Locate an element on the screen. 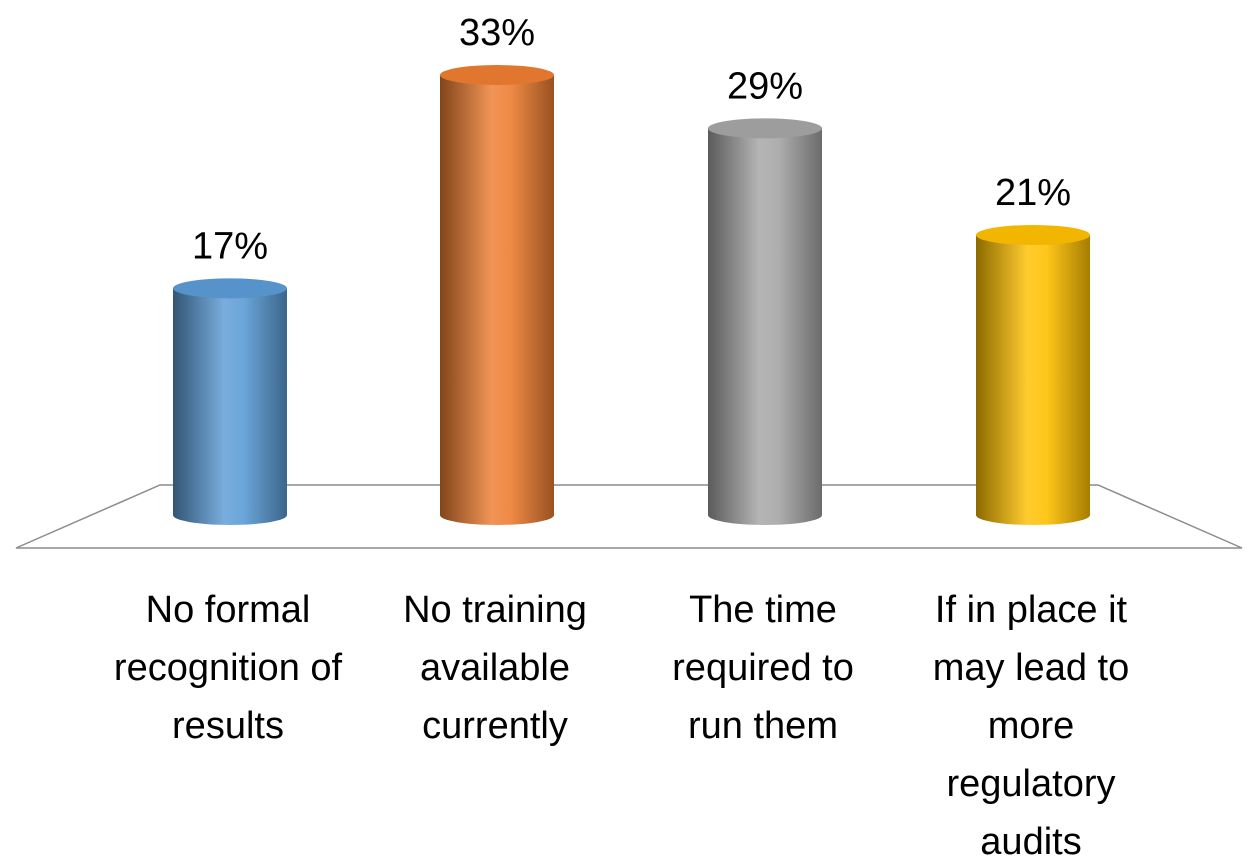 This screenshot has width=1249, height=861. data-label: 29% is located at coordinates (765, 86).